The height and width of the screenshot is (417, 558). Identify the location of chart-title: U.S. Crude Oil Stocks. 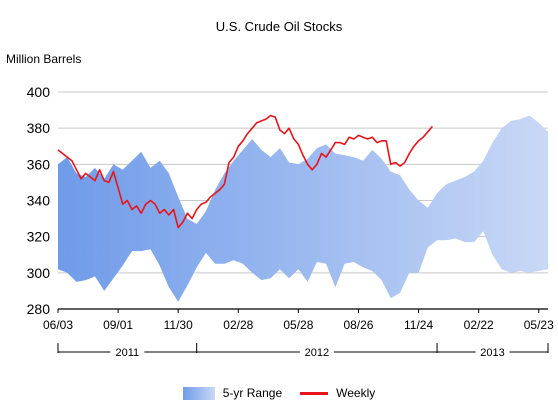
(279, 26).